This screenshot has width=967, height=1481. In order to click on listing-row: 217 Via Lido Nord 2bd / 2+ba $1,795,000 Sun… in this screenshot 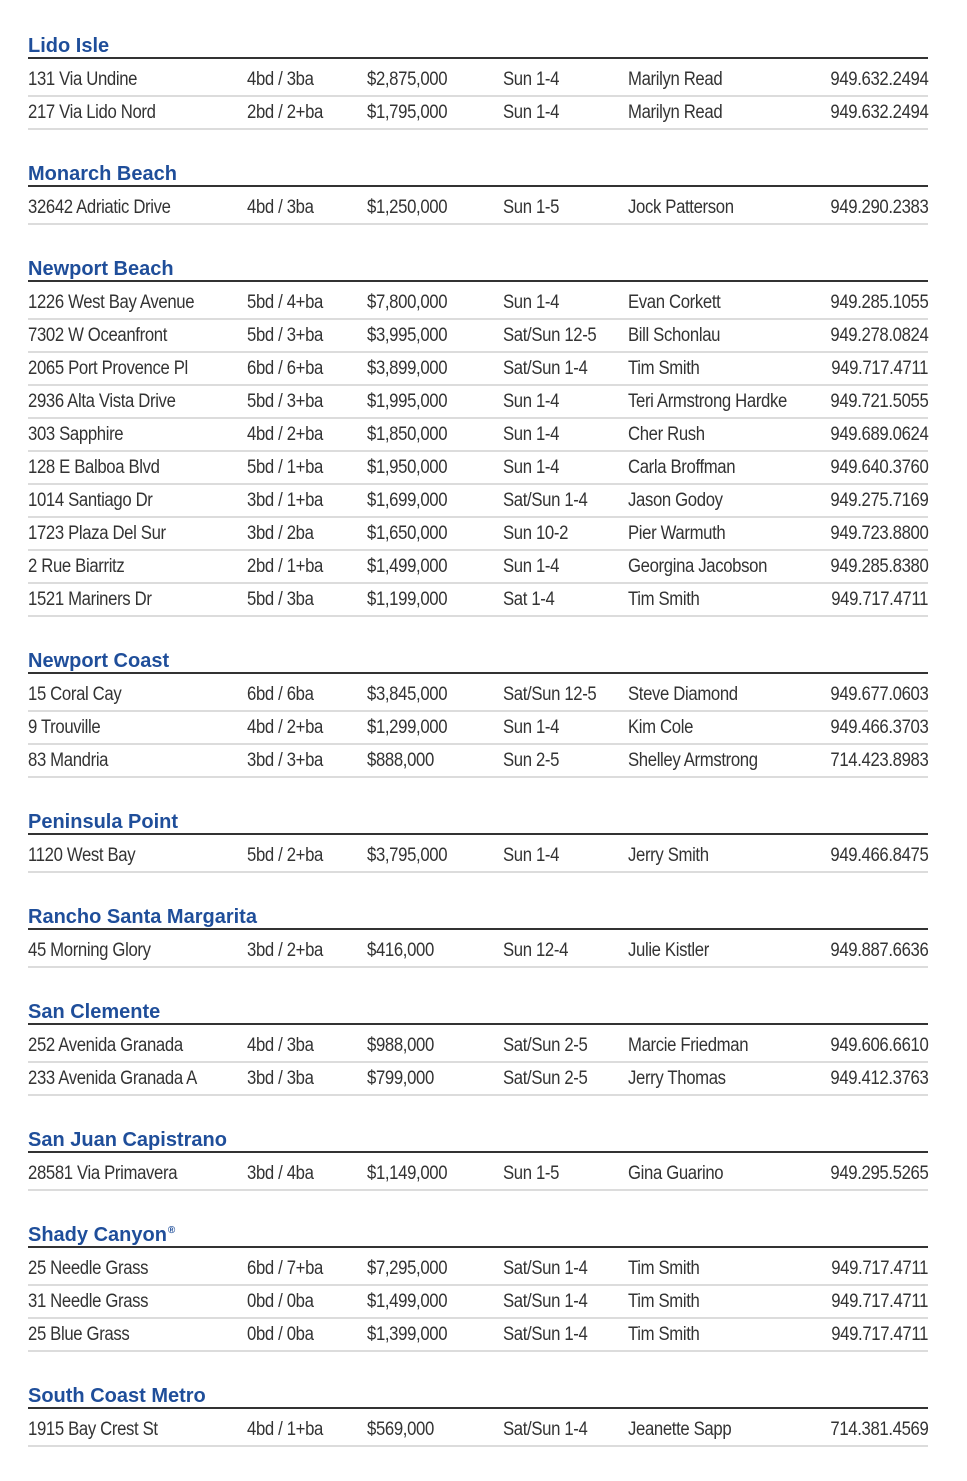, I will do `click(478, 113)`.